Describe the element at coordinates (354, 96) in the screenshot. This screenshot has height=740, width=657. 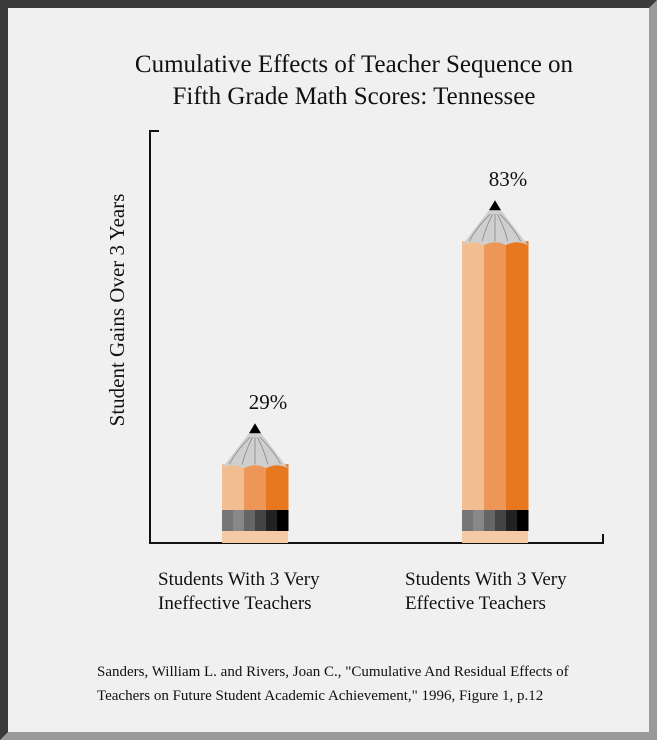
I see `chart-title-line: Fifth Grade Math Scores: Tennessee` at that location.